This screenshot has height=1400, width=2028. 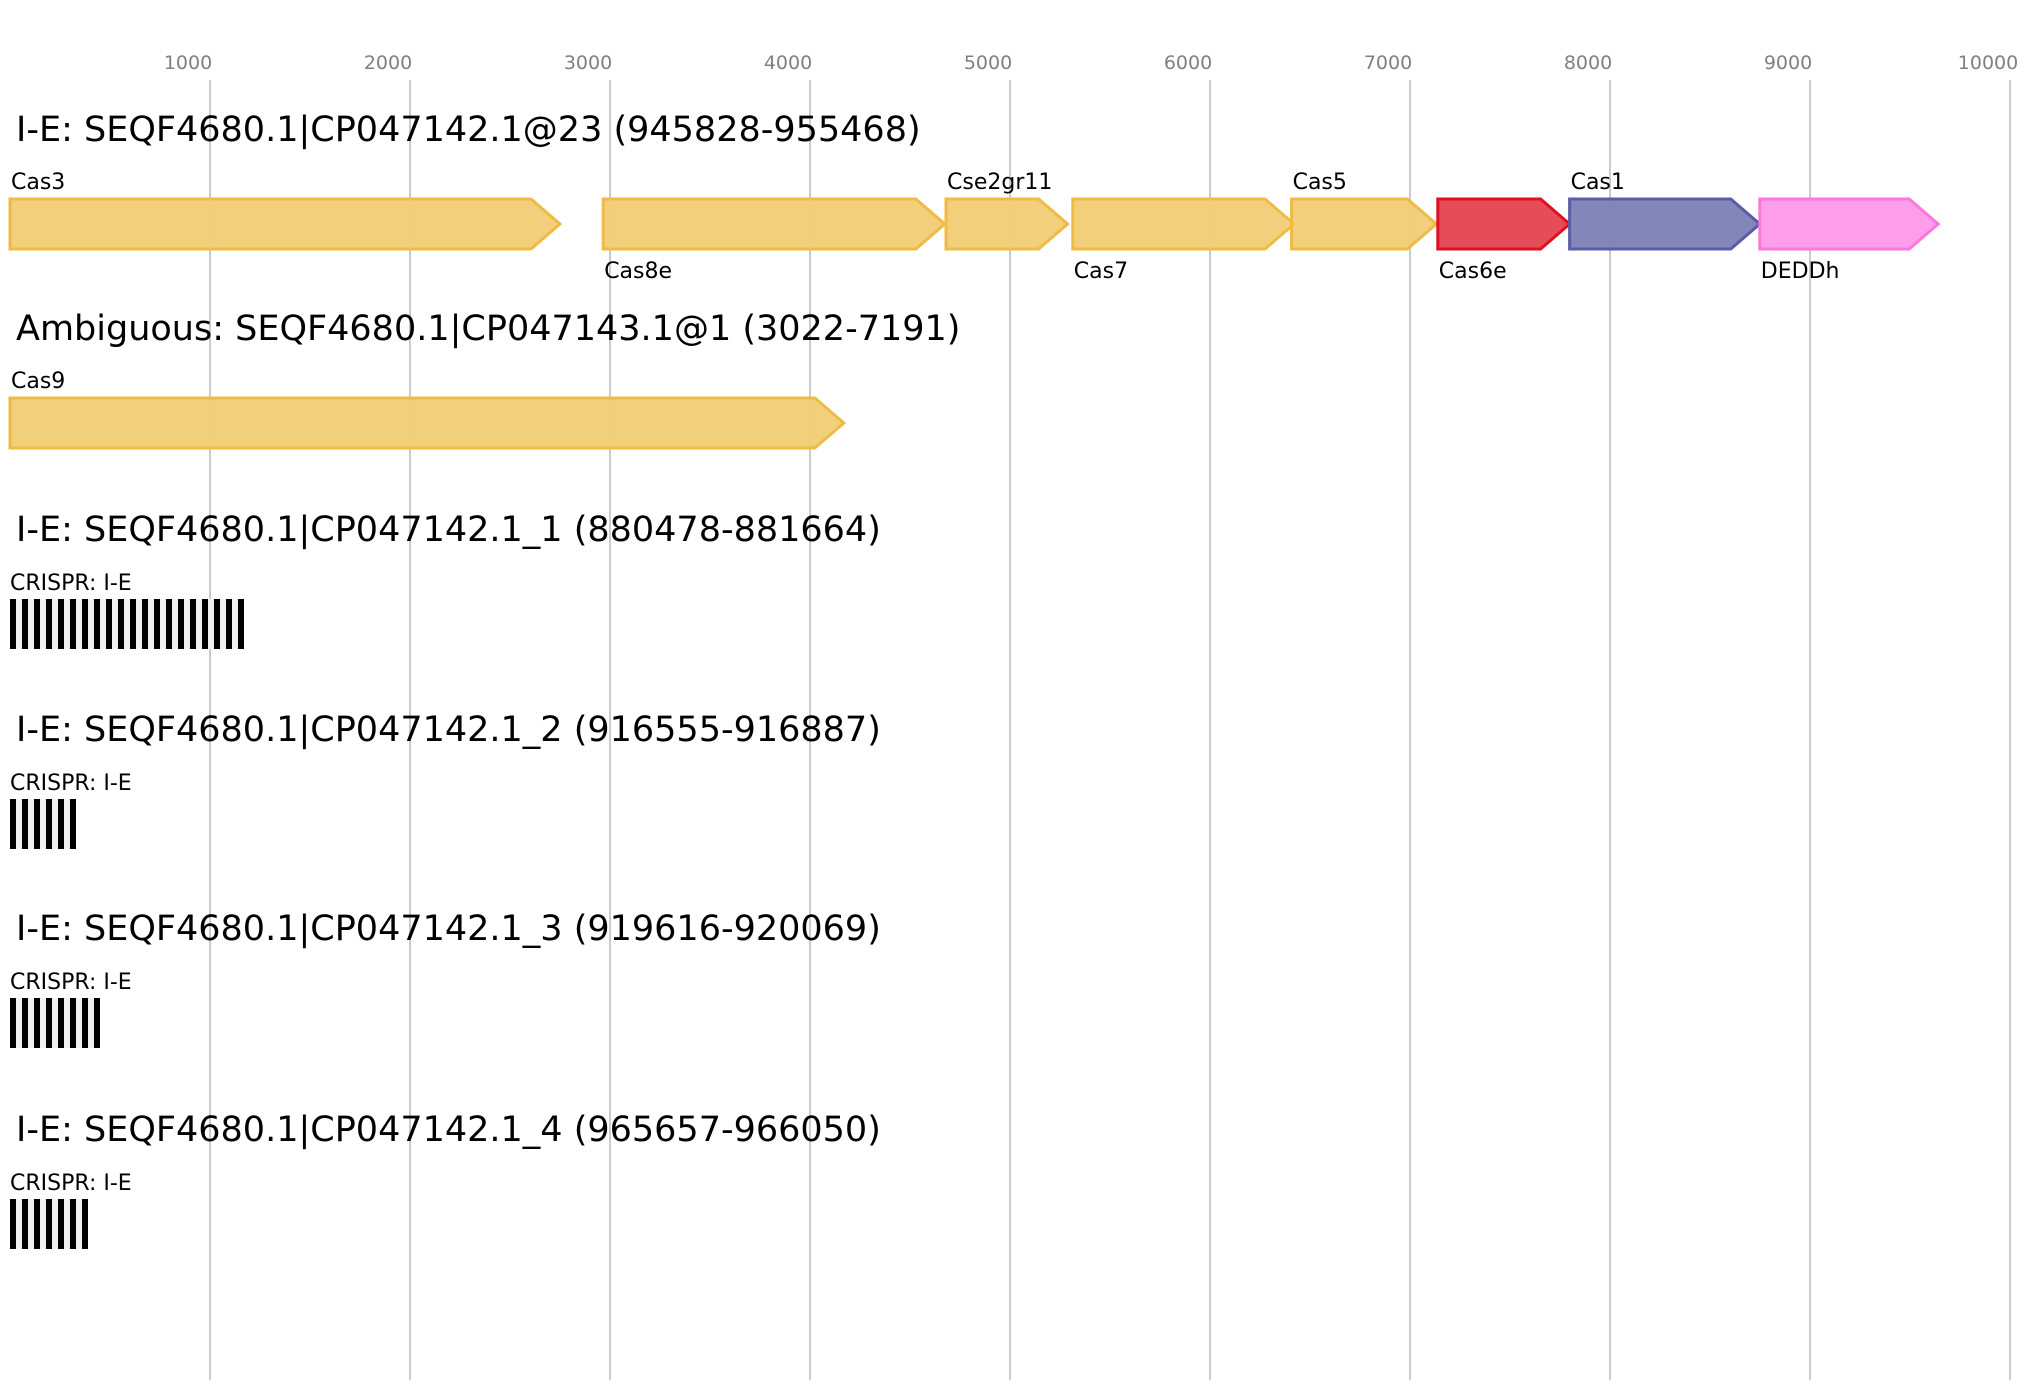 I want to click on gene-arrow-cas1, so click(x=1665, y=224).